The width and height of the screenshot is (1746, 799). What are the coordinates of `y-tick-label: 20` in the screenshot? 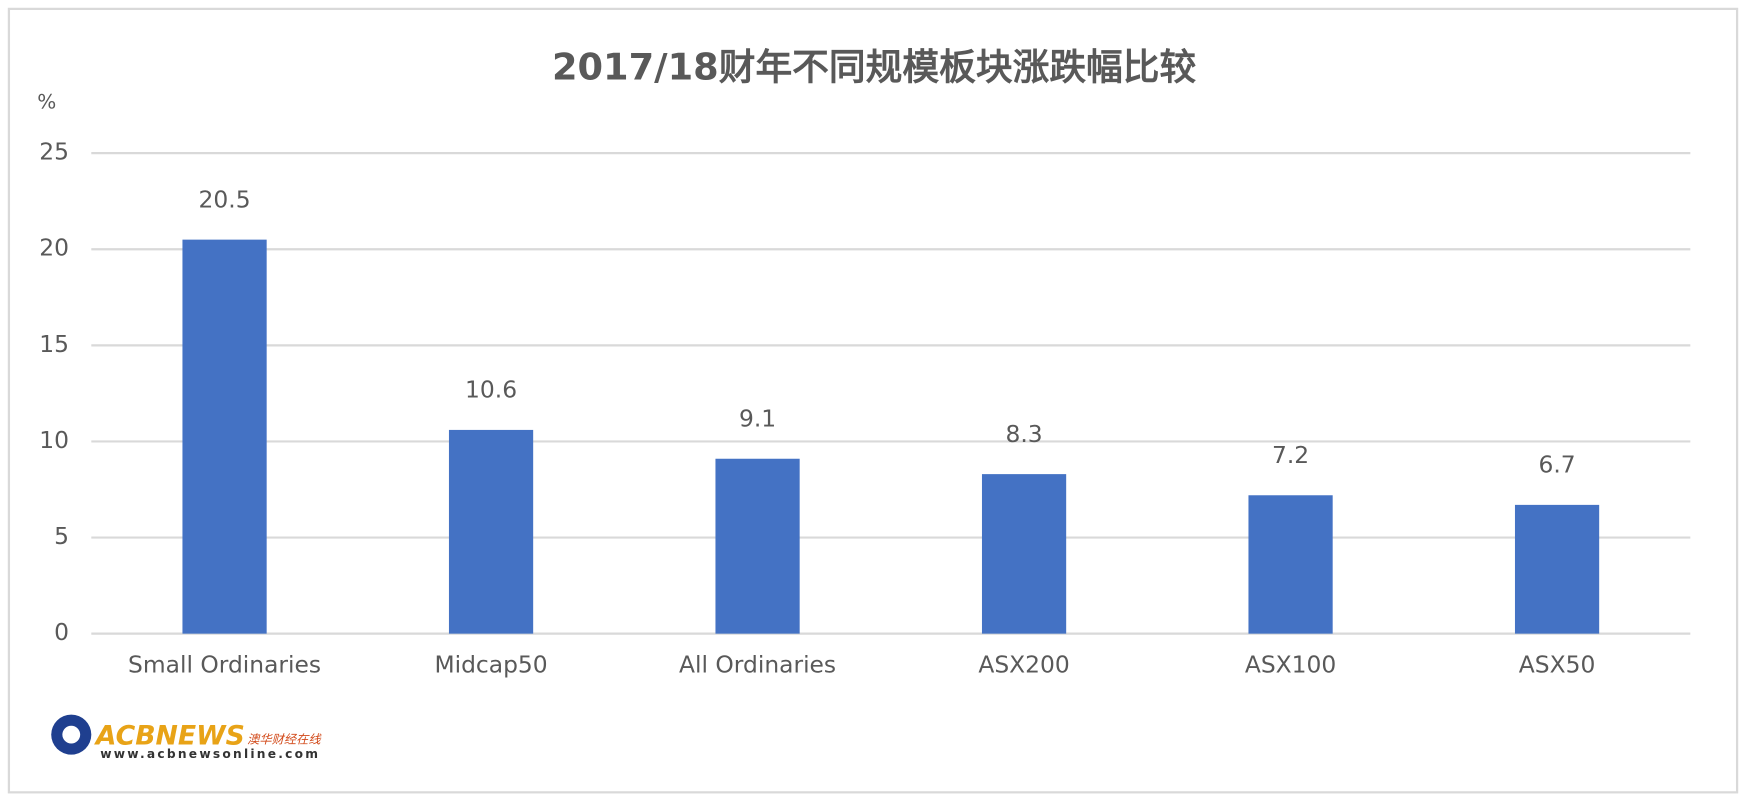 It's located at (54, 248).